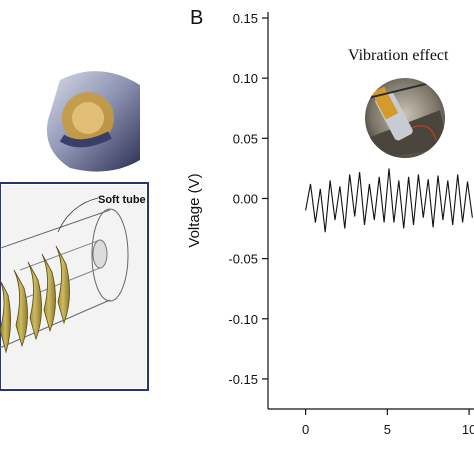  Describe the element at coordinates (245, 138) in the screenshot. I see `y-tick-label: 0.05` at that location.